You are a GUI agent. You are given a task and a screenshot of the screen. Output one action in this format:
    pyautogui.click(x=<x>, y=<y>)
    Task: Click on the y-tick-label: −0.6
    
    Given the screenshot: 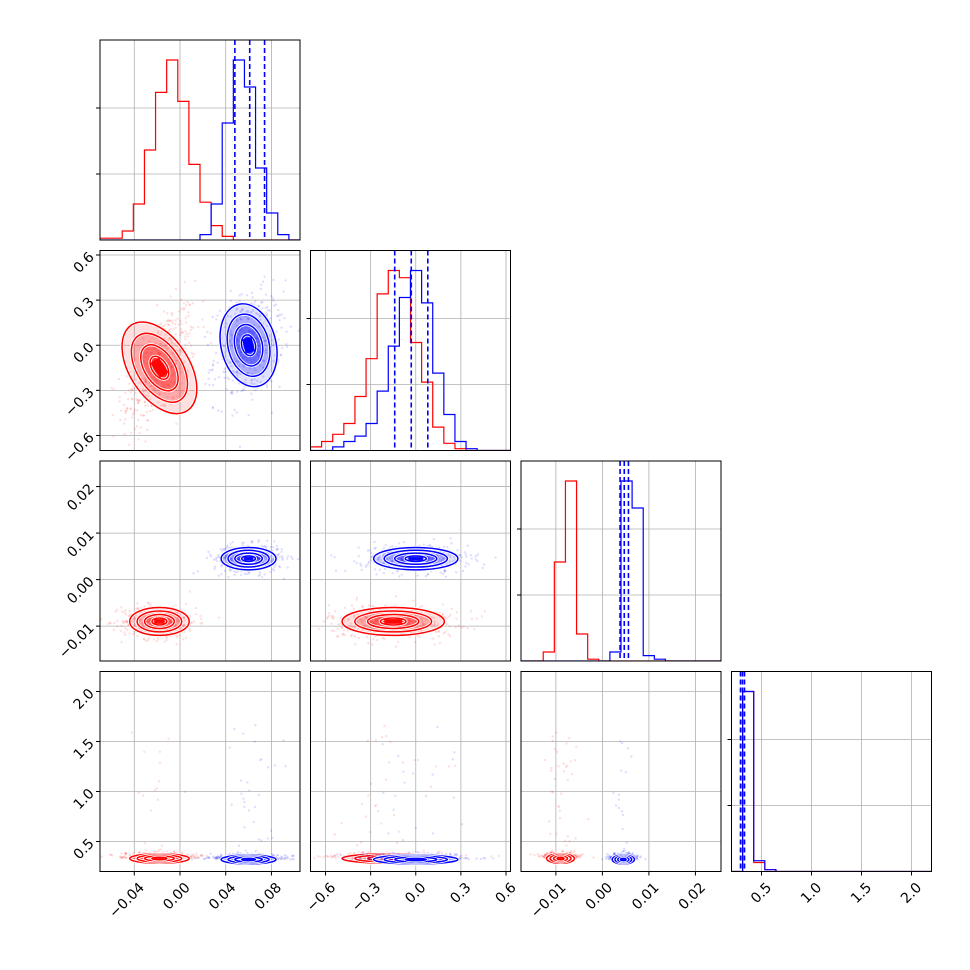 What is the action you would take?
    pyautogui.click(x=79, y=447)
    